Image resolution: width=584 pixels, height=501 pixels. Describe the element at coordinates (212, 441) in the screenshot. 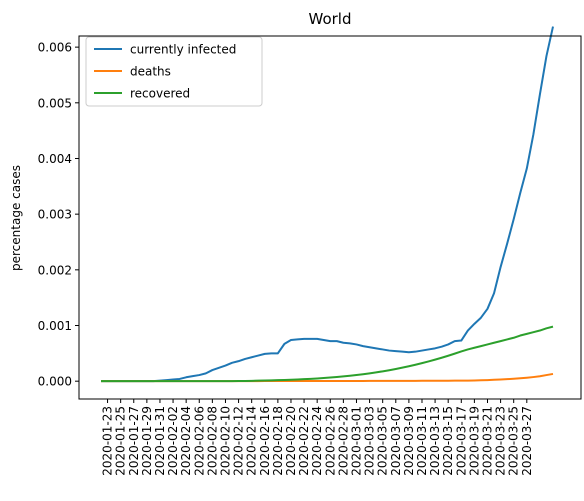

I see `x-tick-label: 2020-02-08` at that location.